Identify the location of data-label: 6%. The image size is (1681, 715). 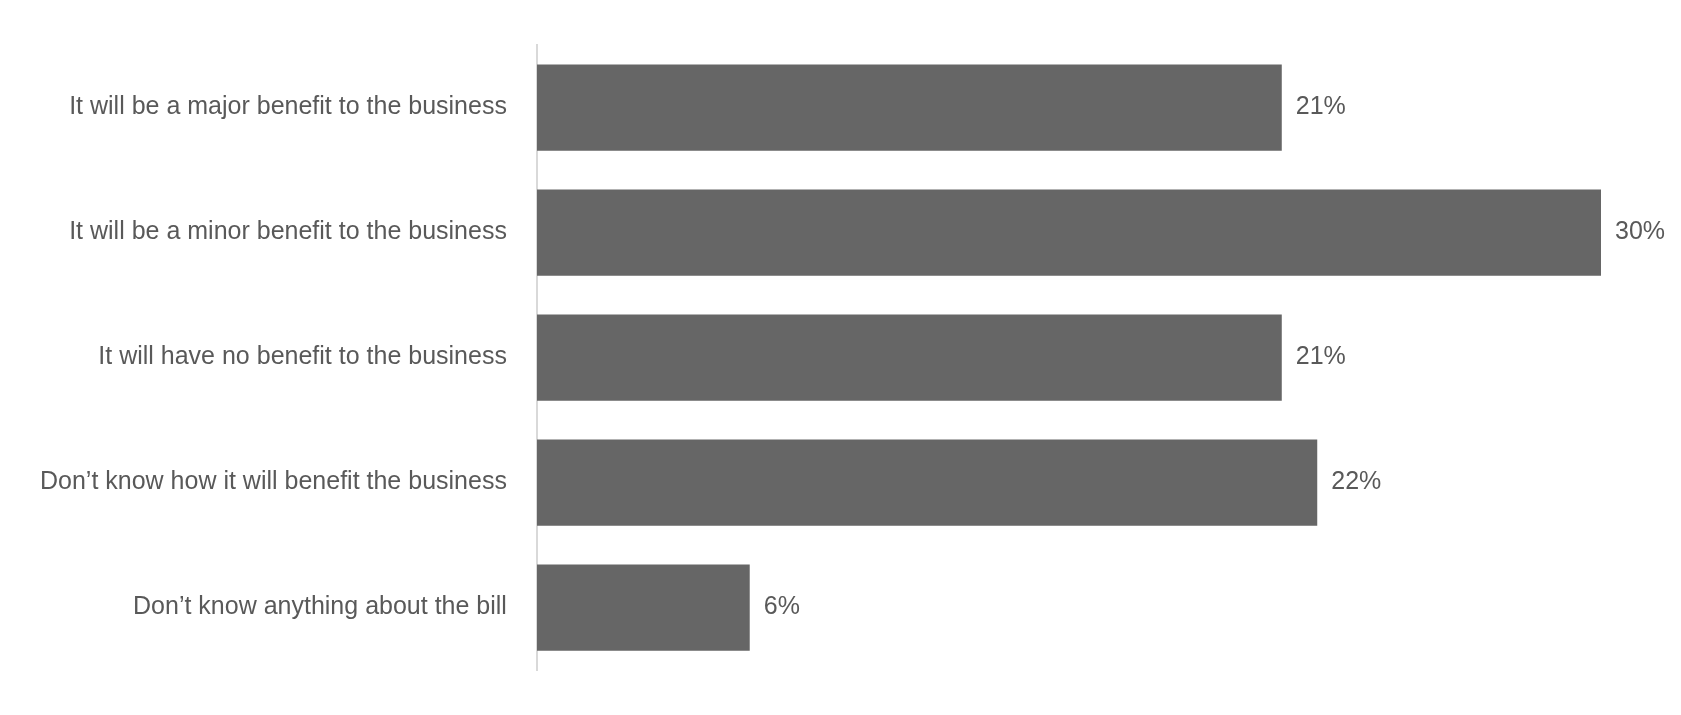
(781, 605).